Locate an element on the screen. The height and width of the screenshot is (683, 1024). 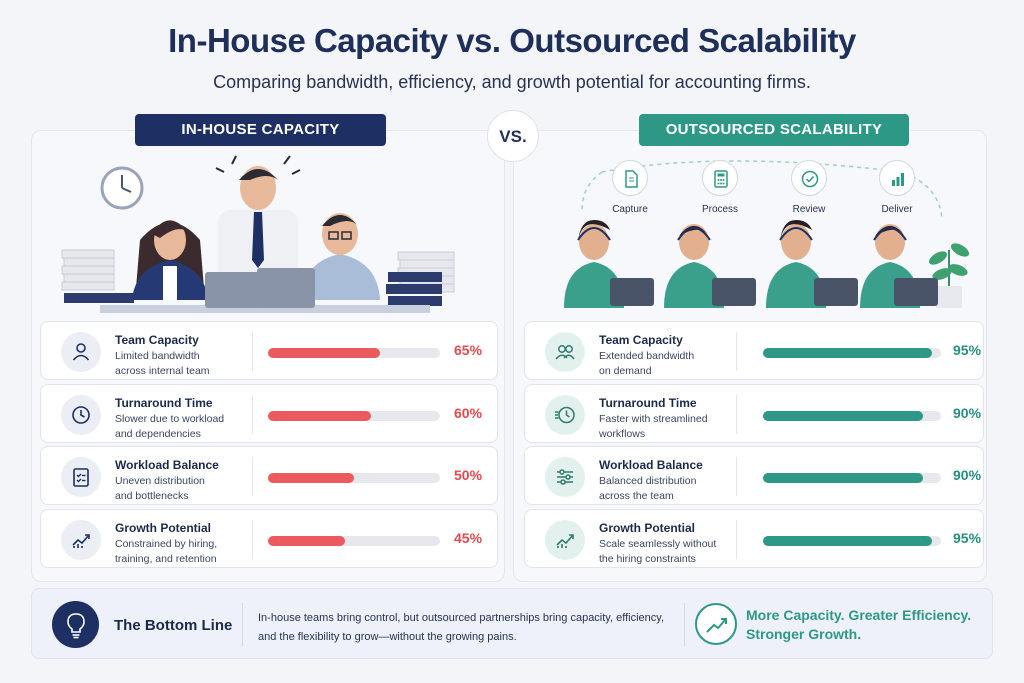
fast-clock-icon is located at coordinates (565, 415).